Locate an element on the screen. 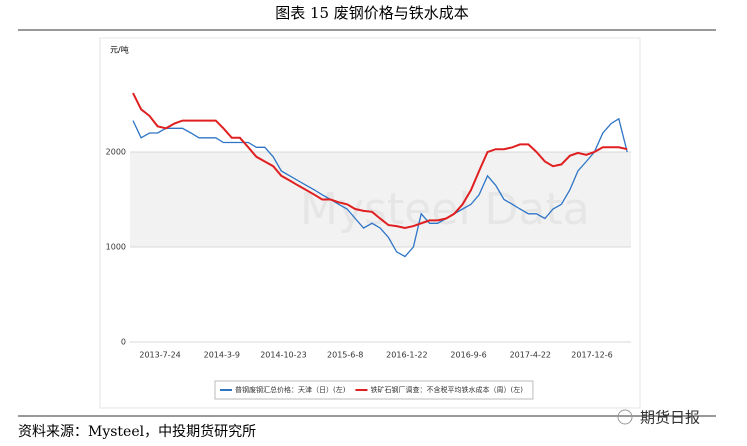  logo-icon is located at coordinates (625, 417).